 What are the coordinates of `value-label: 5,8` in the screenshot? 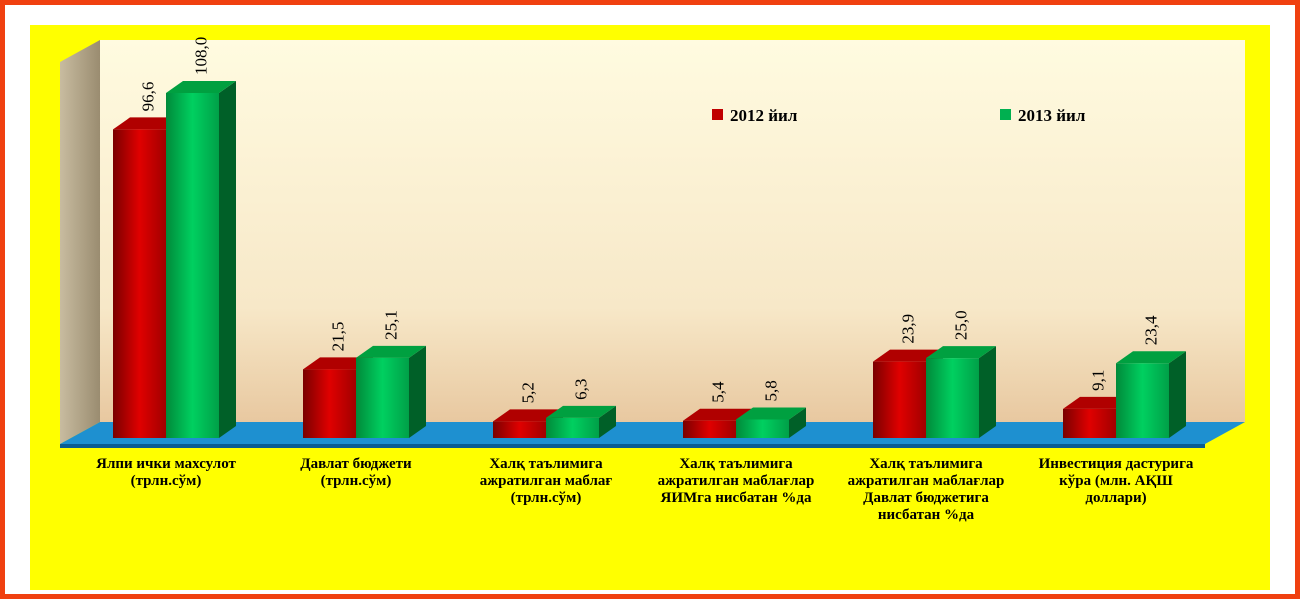 It's located at (771, 390).